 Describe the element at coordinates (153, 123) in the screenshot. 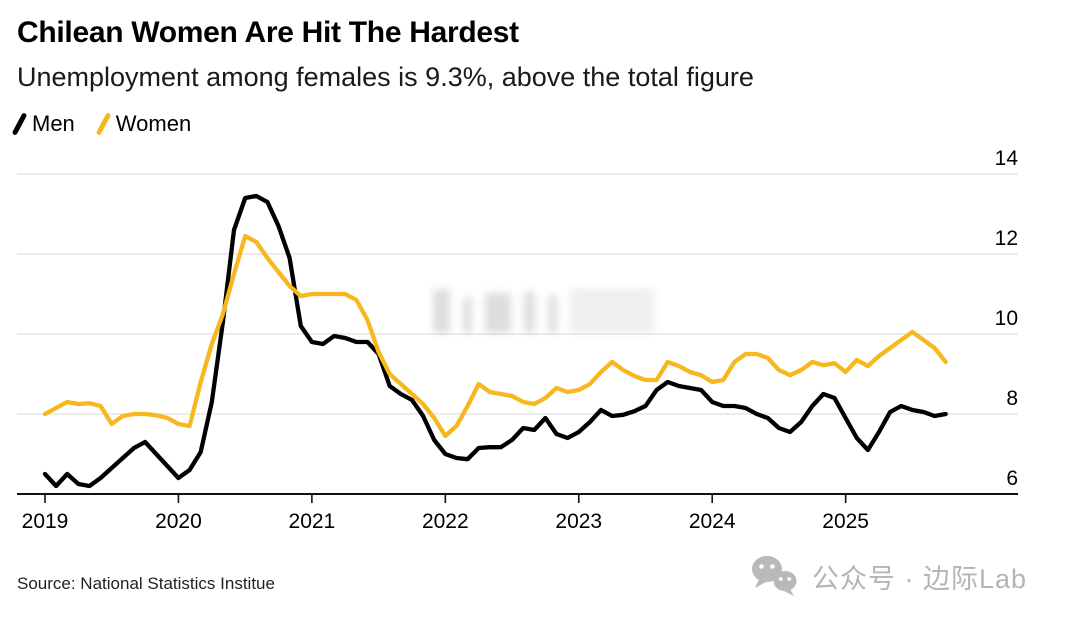

I see `legend-label-women: Women` at that location.